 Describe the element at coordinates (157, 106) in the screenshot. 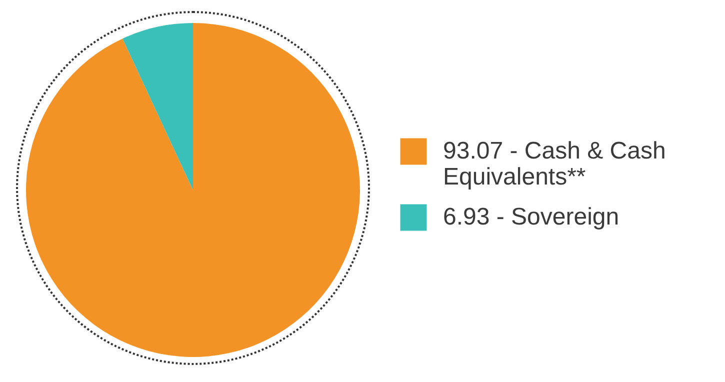

I see `pie-slice` at that location.